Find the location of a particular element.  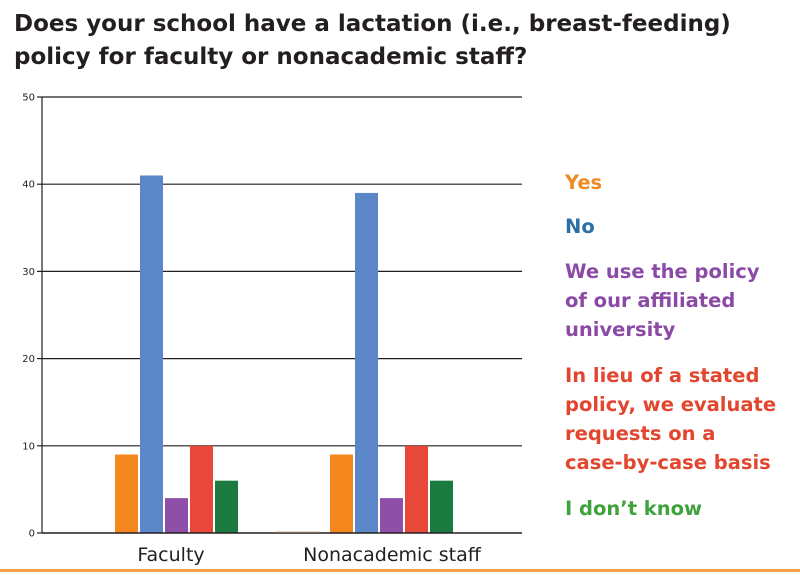

y-tick-label: 50 is located at coordinates (28, 98).